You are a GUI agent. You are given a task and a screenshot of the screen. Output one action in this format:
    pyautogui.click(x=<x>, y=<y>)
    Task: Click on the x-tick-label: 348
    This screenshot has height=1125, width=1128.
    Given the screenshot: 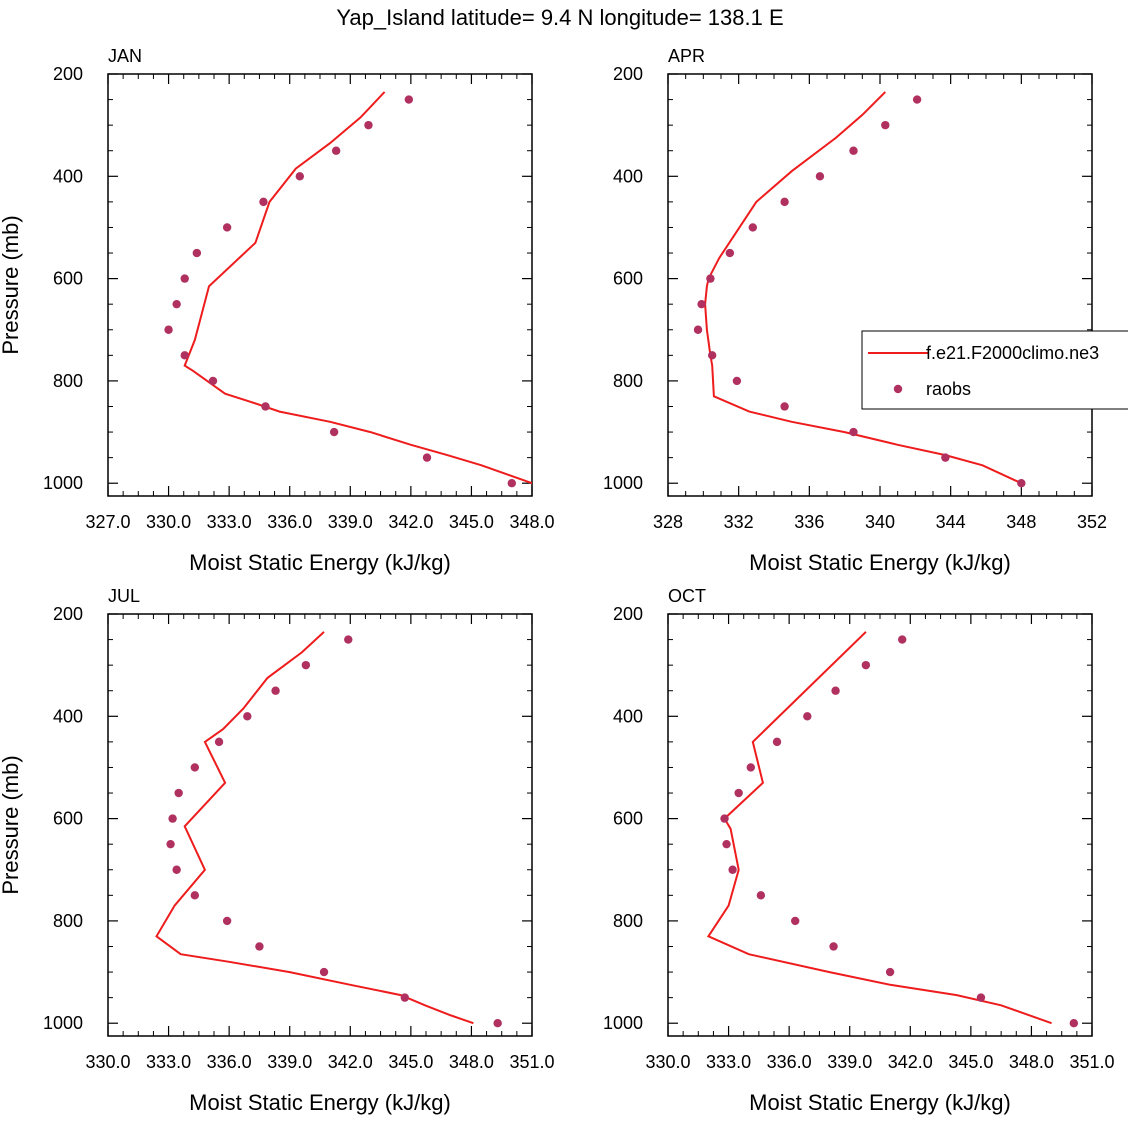 What is the action you would take?
    pyautogui.click(x=1021, y=522)
    